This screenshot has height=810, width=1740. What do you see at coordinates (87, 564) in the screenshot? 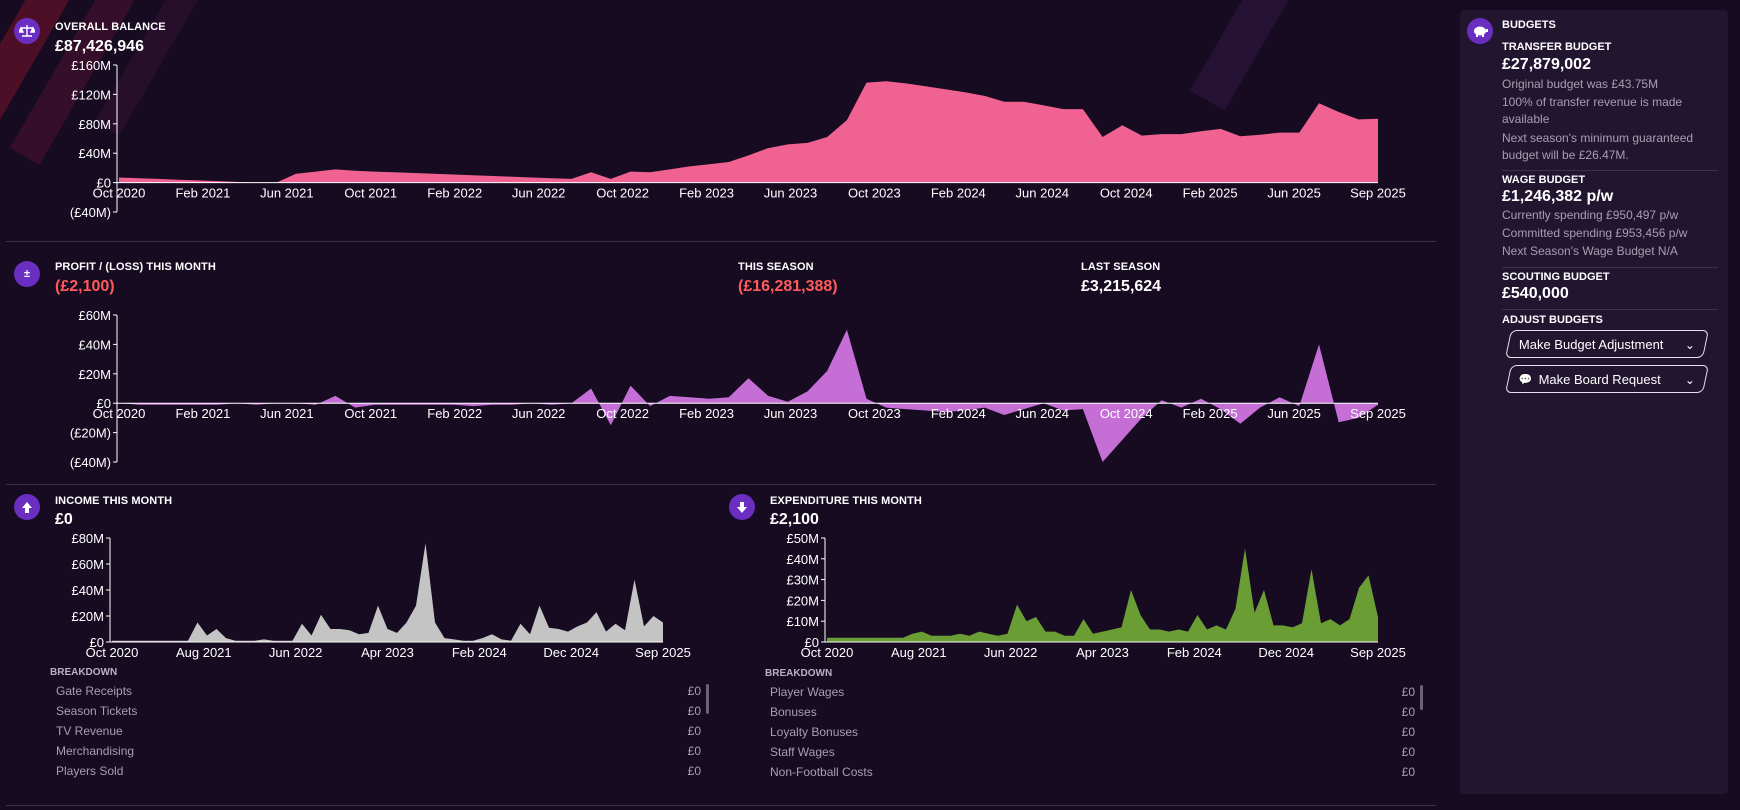
I see `y-tick-label: £60M` at bounding box center [87, 564].